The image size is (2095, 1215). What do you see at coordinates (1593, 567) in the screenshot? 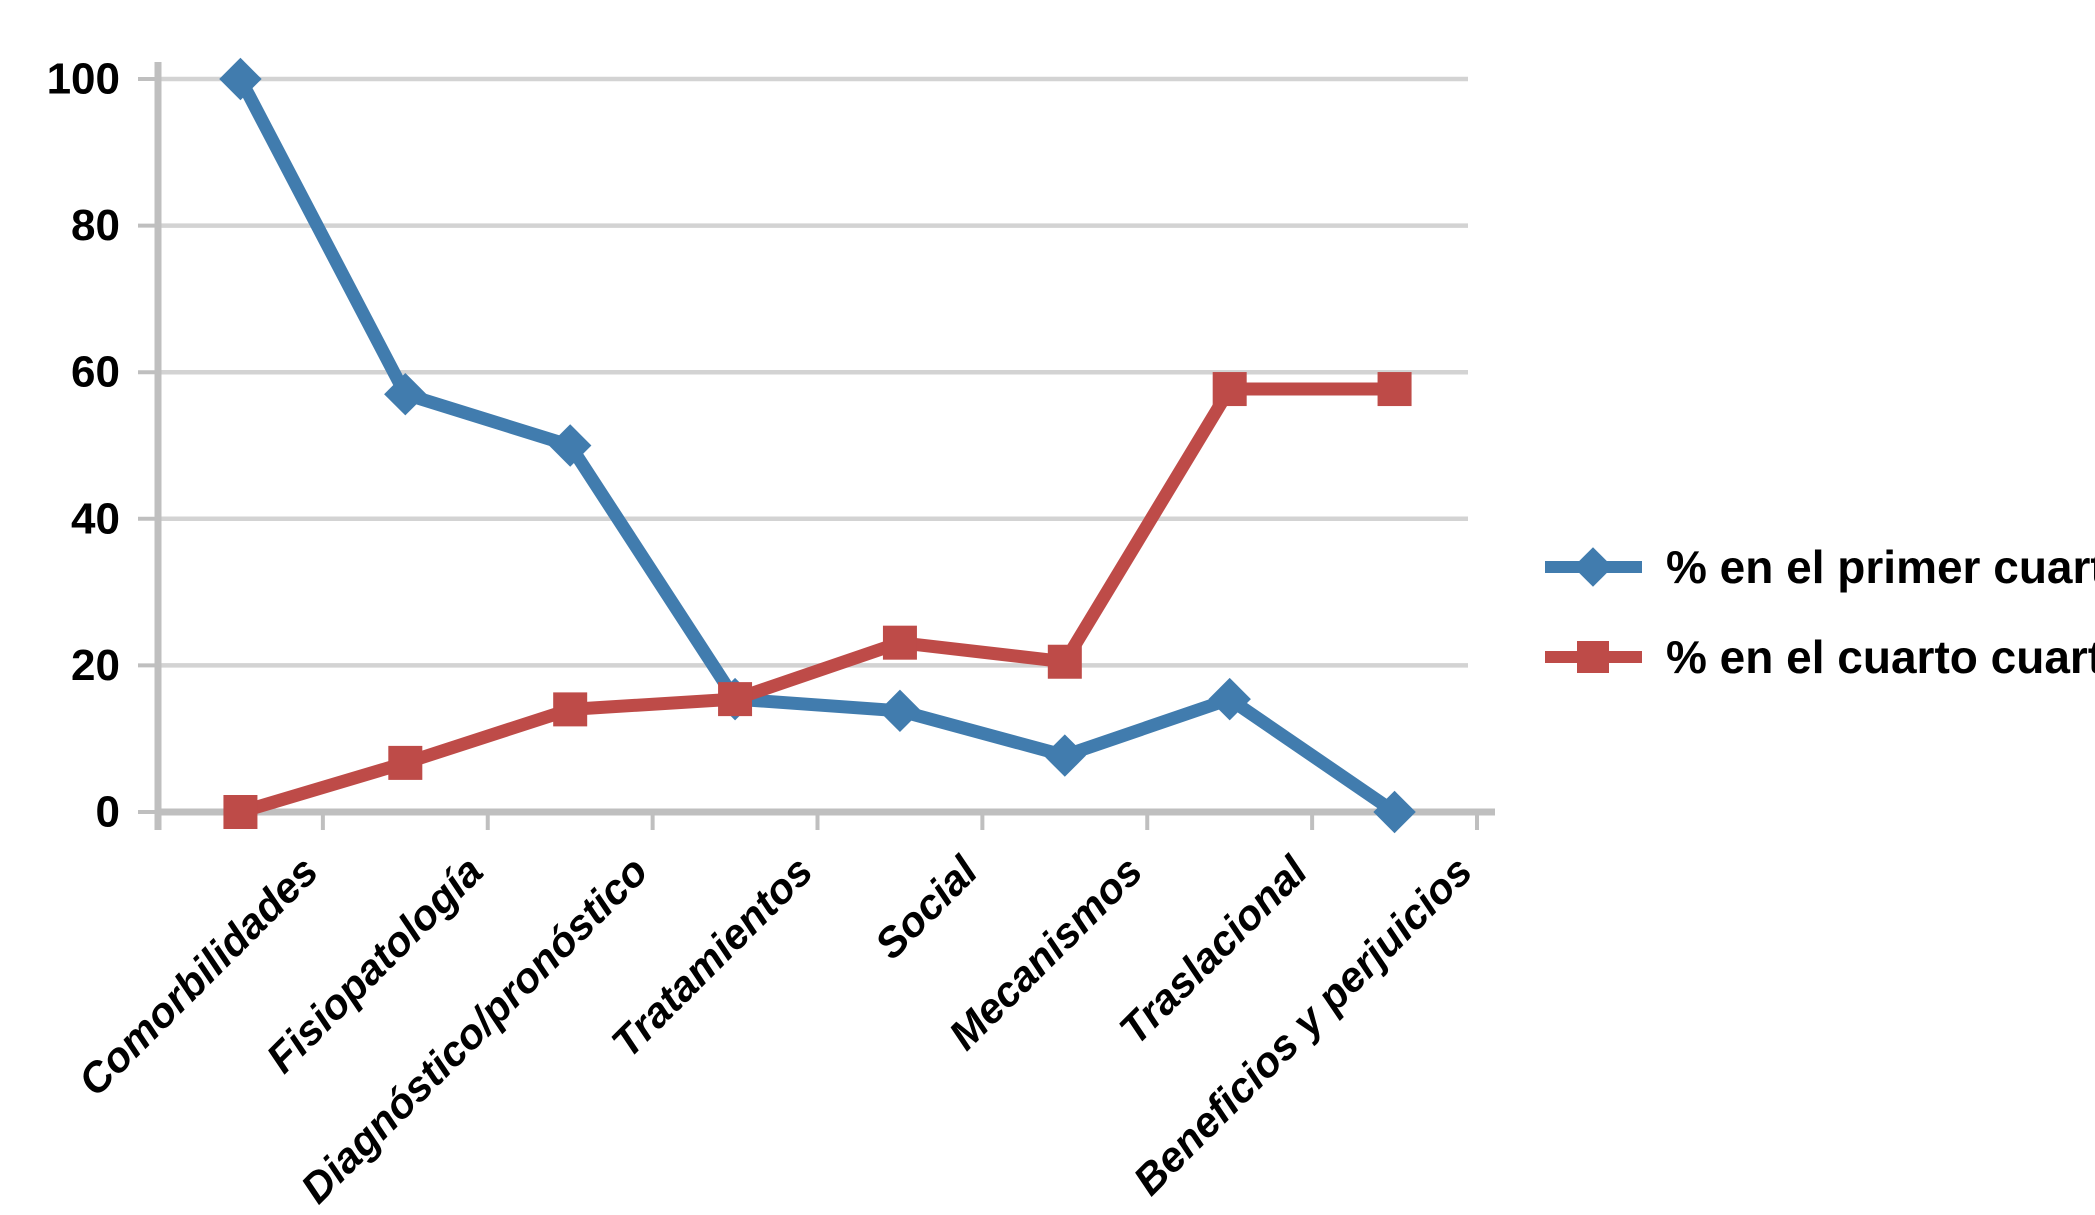
I see `legend-diamond-marker-icon` at bounding box center [1593, 567].